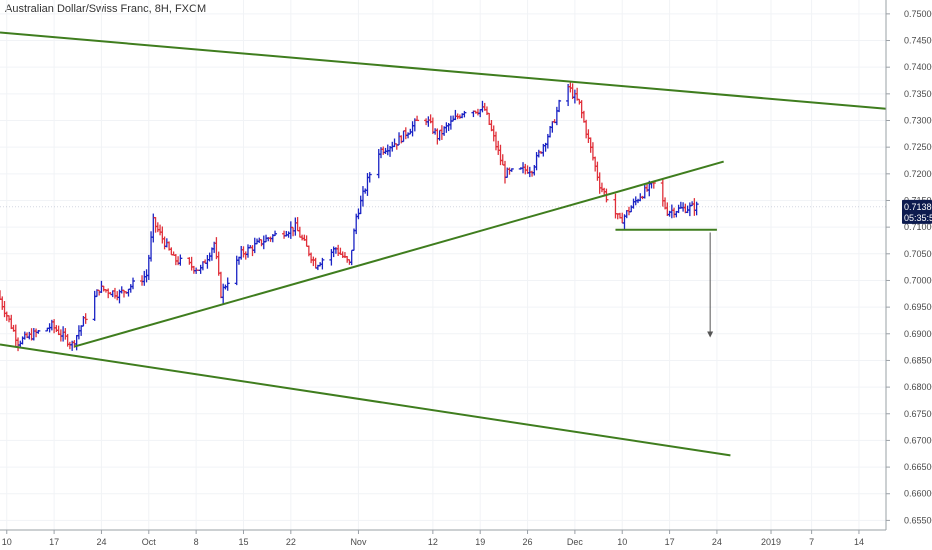 This screenshot has width=932, height=550. What do you see at coordinates (859, 542) in the screenshot?
I see `x-tick-label: 14` at bounding box center [859, 542].